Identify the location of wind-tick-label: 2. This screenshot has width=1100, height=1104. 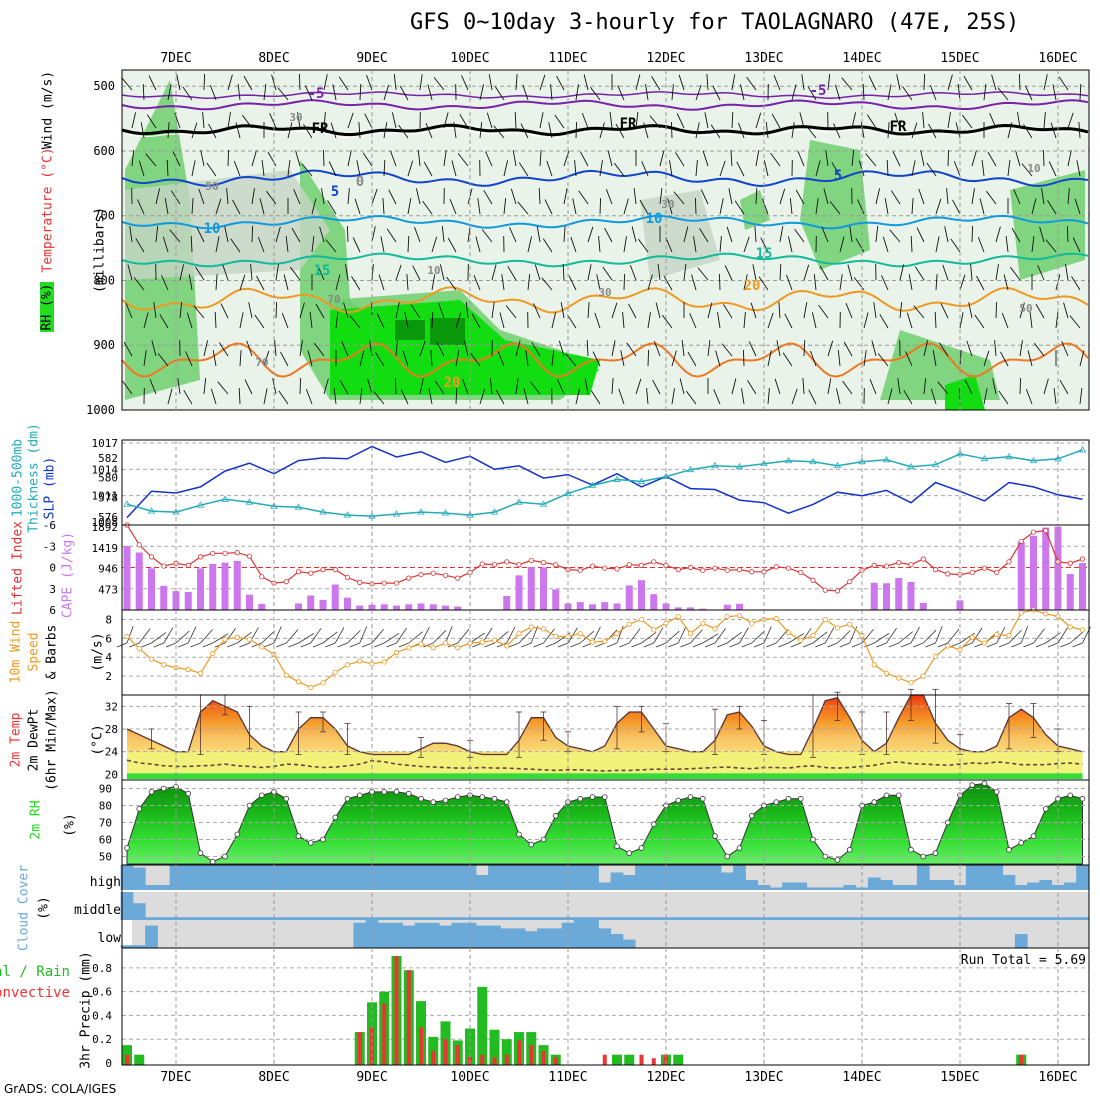
(108, 676).